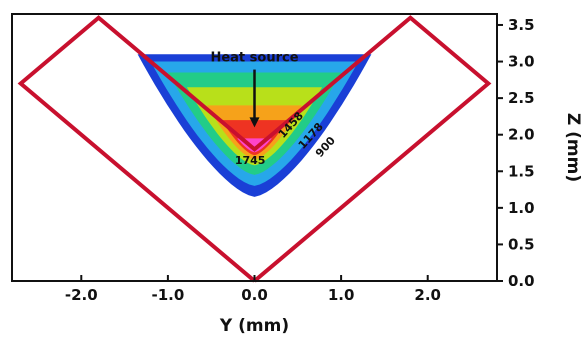 This screenshot has height=339, width=581. What do you see at coordinates (250, 160) in the screenshot?
I see `isotherm-label: 1745` at bounding box center [250, 160].